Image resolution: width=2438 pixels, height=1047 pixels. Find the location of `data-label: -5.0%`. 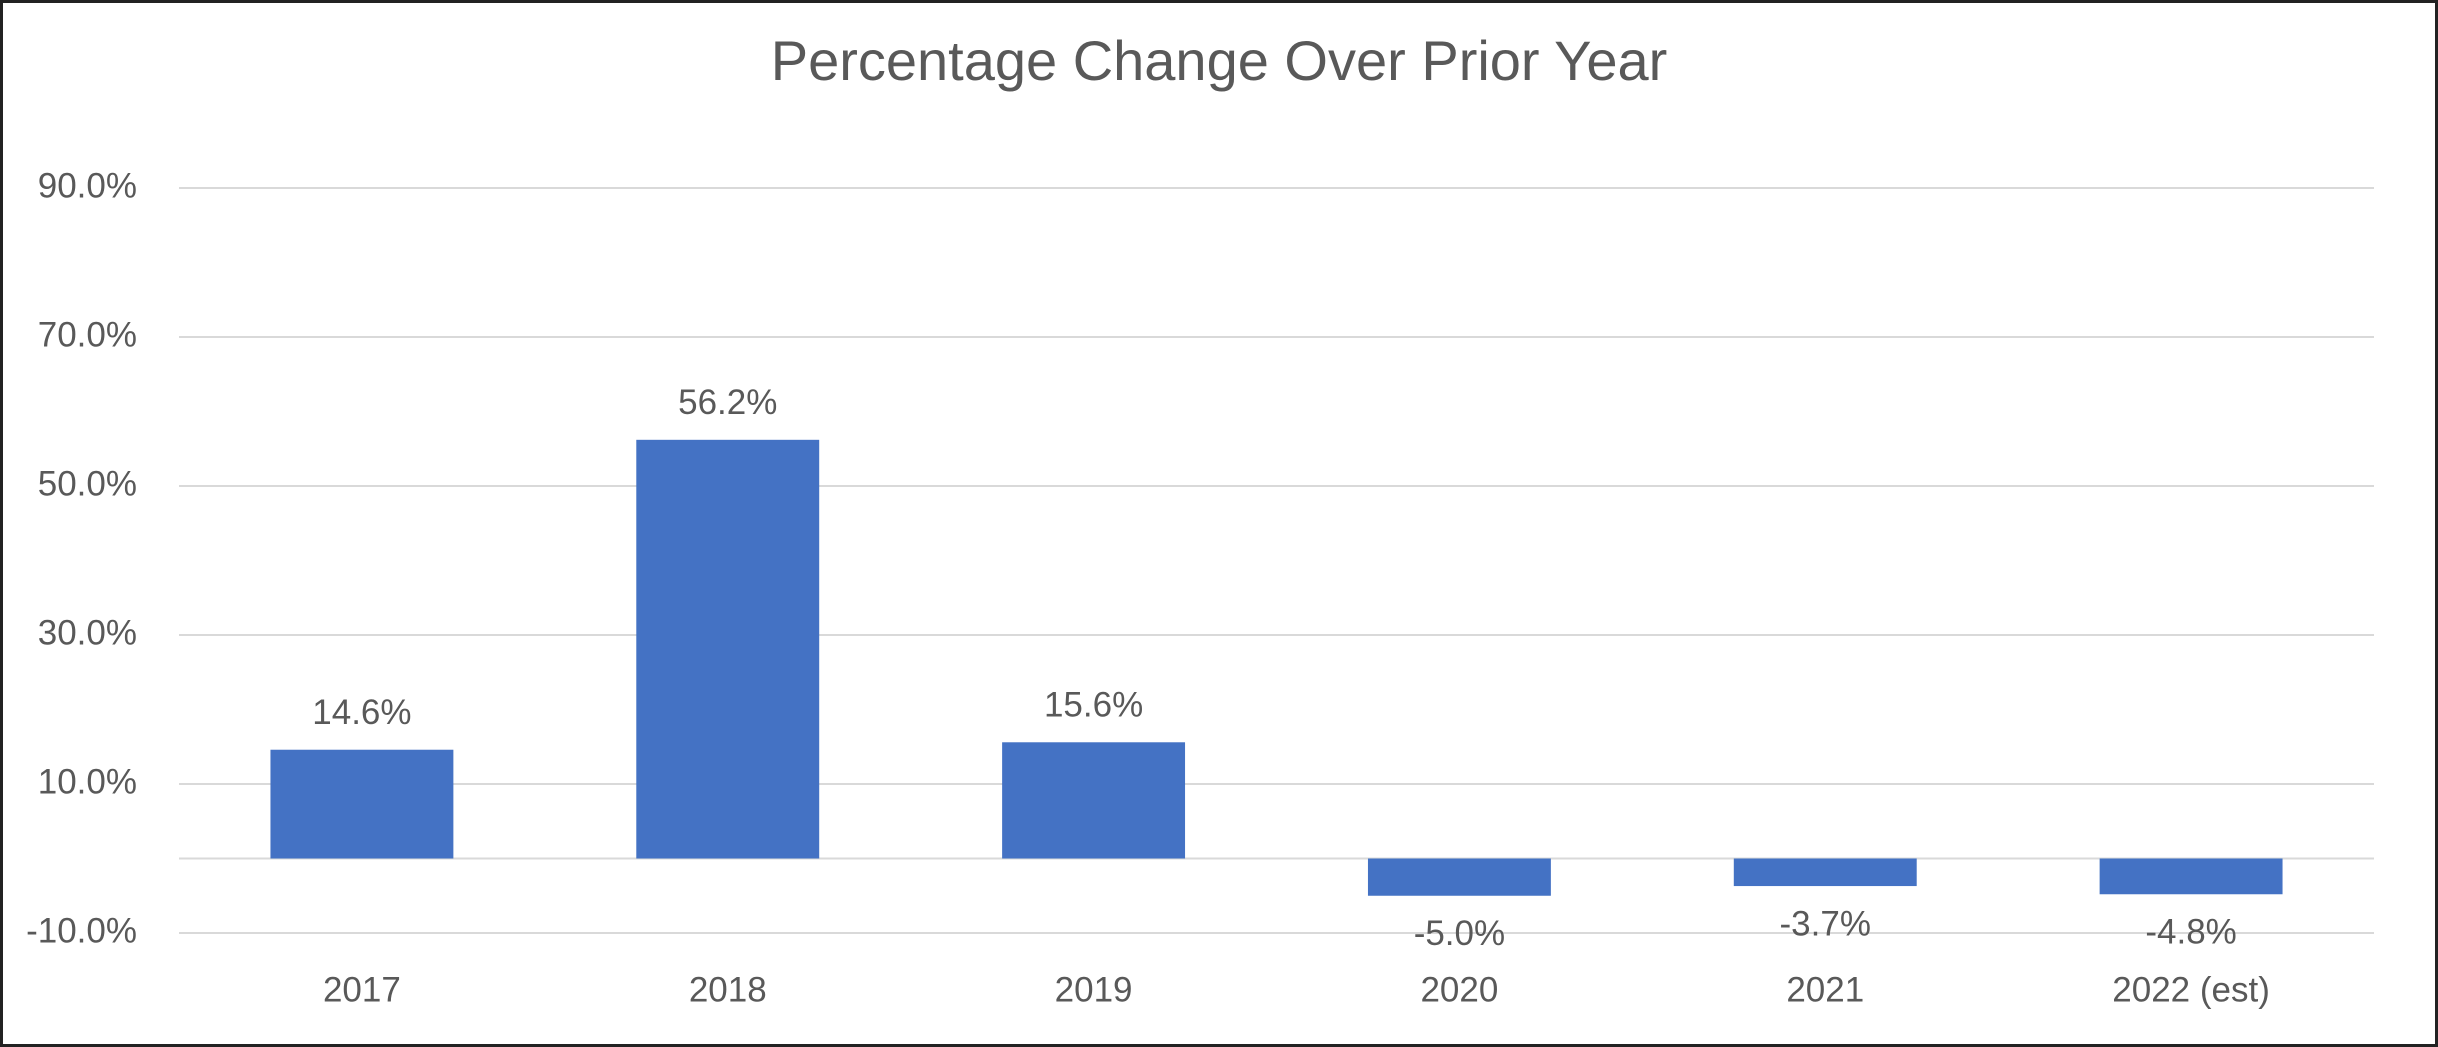

data-label: -5.0% is located at coordinates (1459, 933).